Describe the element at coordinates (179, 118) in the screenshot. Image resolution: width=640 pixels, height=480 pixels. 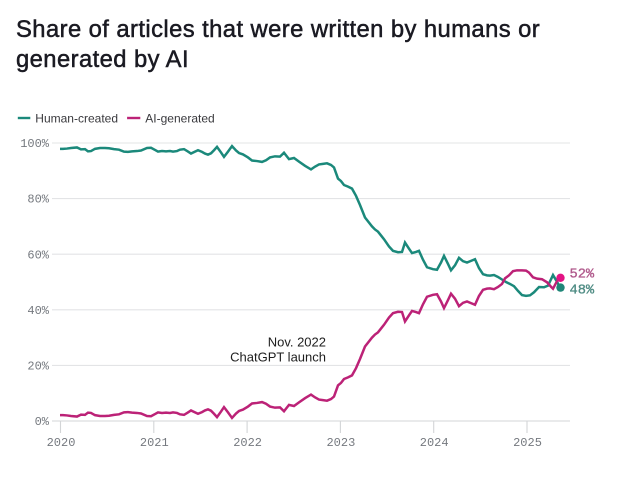
I see `svg-text: AI-generated` at that location.